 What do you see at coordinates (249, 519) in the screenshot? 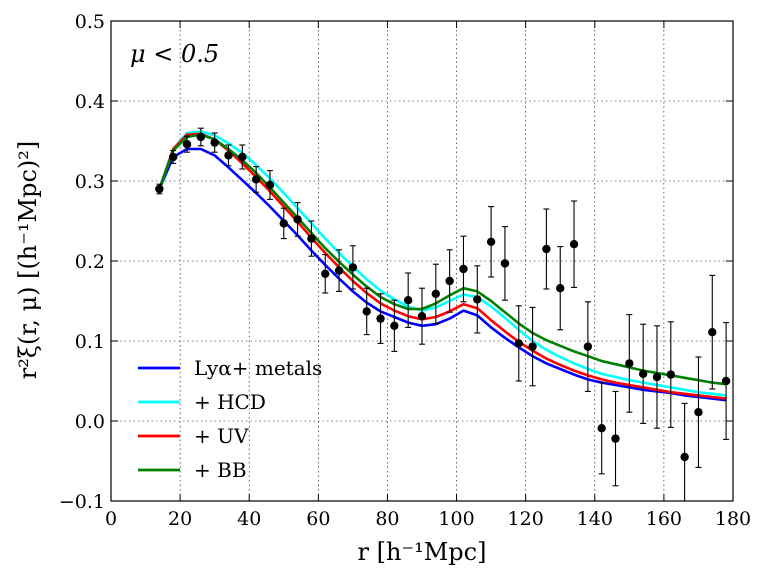
I see `x-tick-label: 40` at bounding box center [249, 519].